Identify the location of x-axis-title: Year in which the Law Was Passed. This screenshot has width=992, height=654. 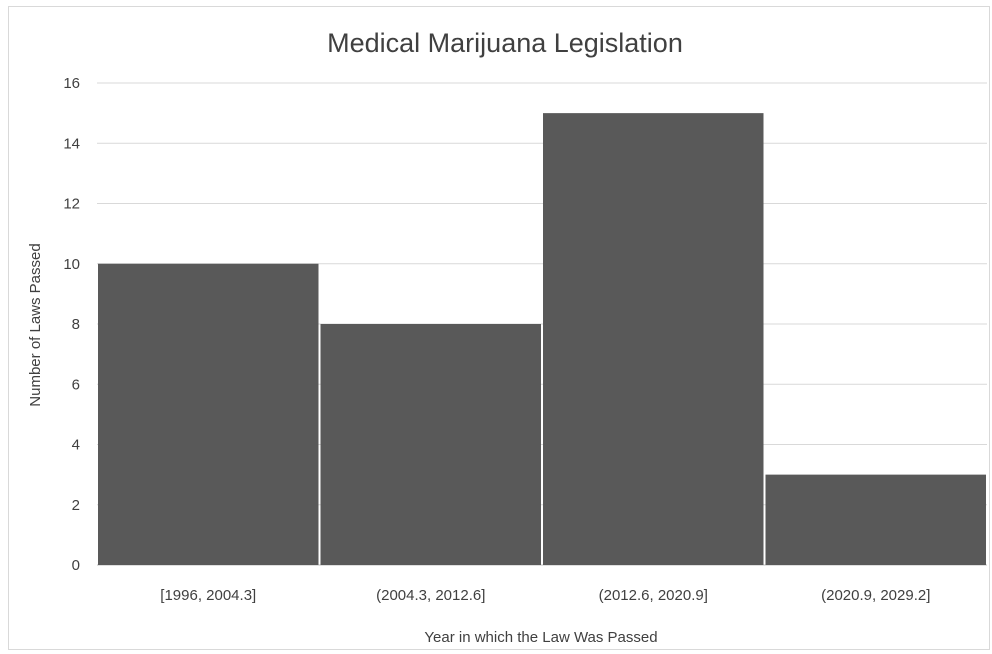
(540, 637).